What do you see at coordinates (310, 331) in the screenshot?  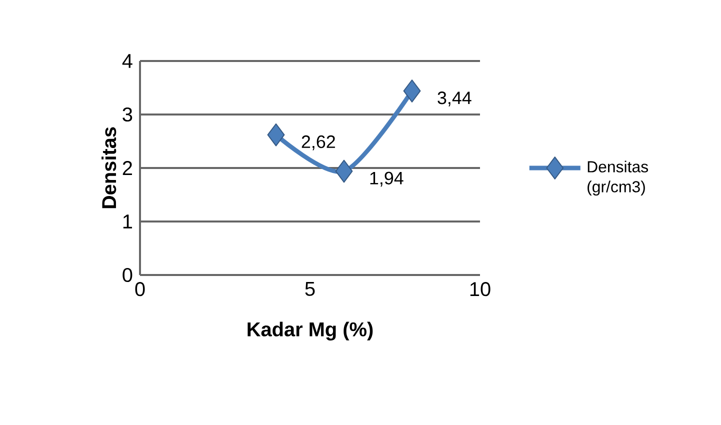 I see `x-axis-title: Kadar Mg (%)` at bounding box center [310, 331].